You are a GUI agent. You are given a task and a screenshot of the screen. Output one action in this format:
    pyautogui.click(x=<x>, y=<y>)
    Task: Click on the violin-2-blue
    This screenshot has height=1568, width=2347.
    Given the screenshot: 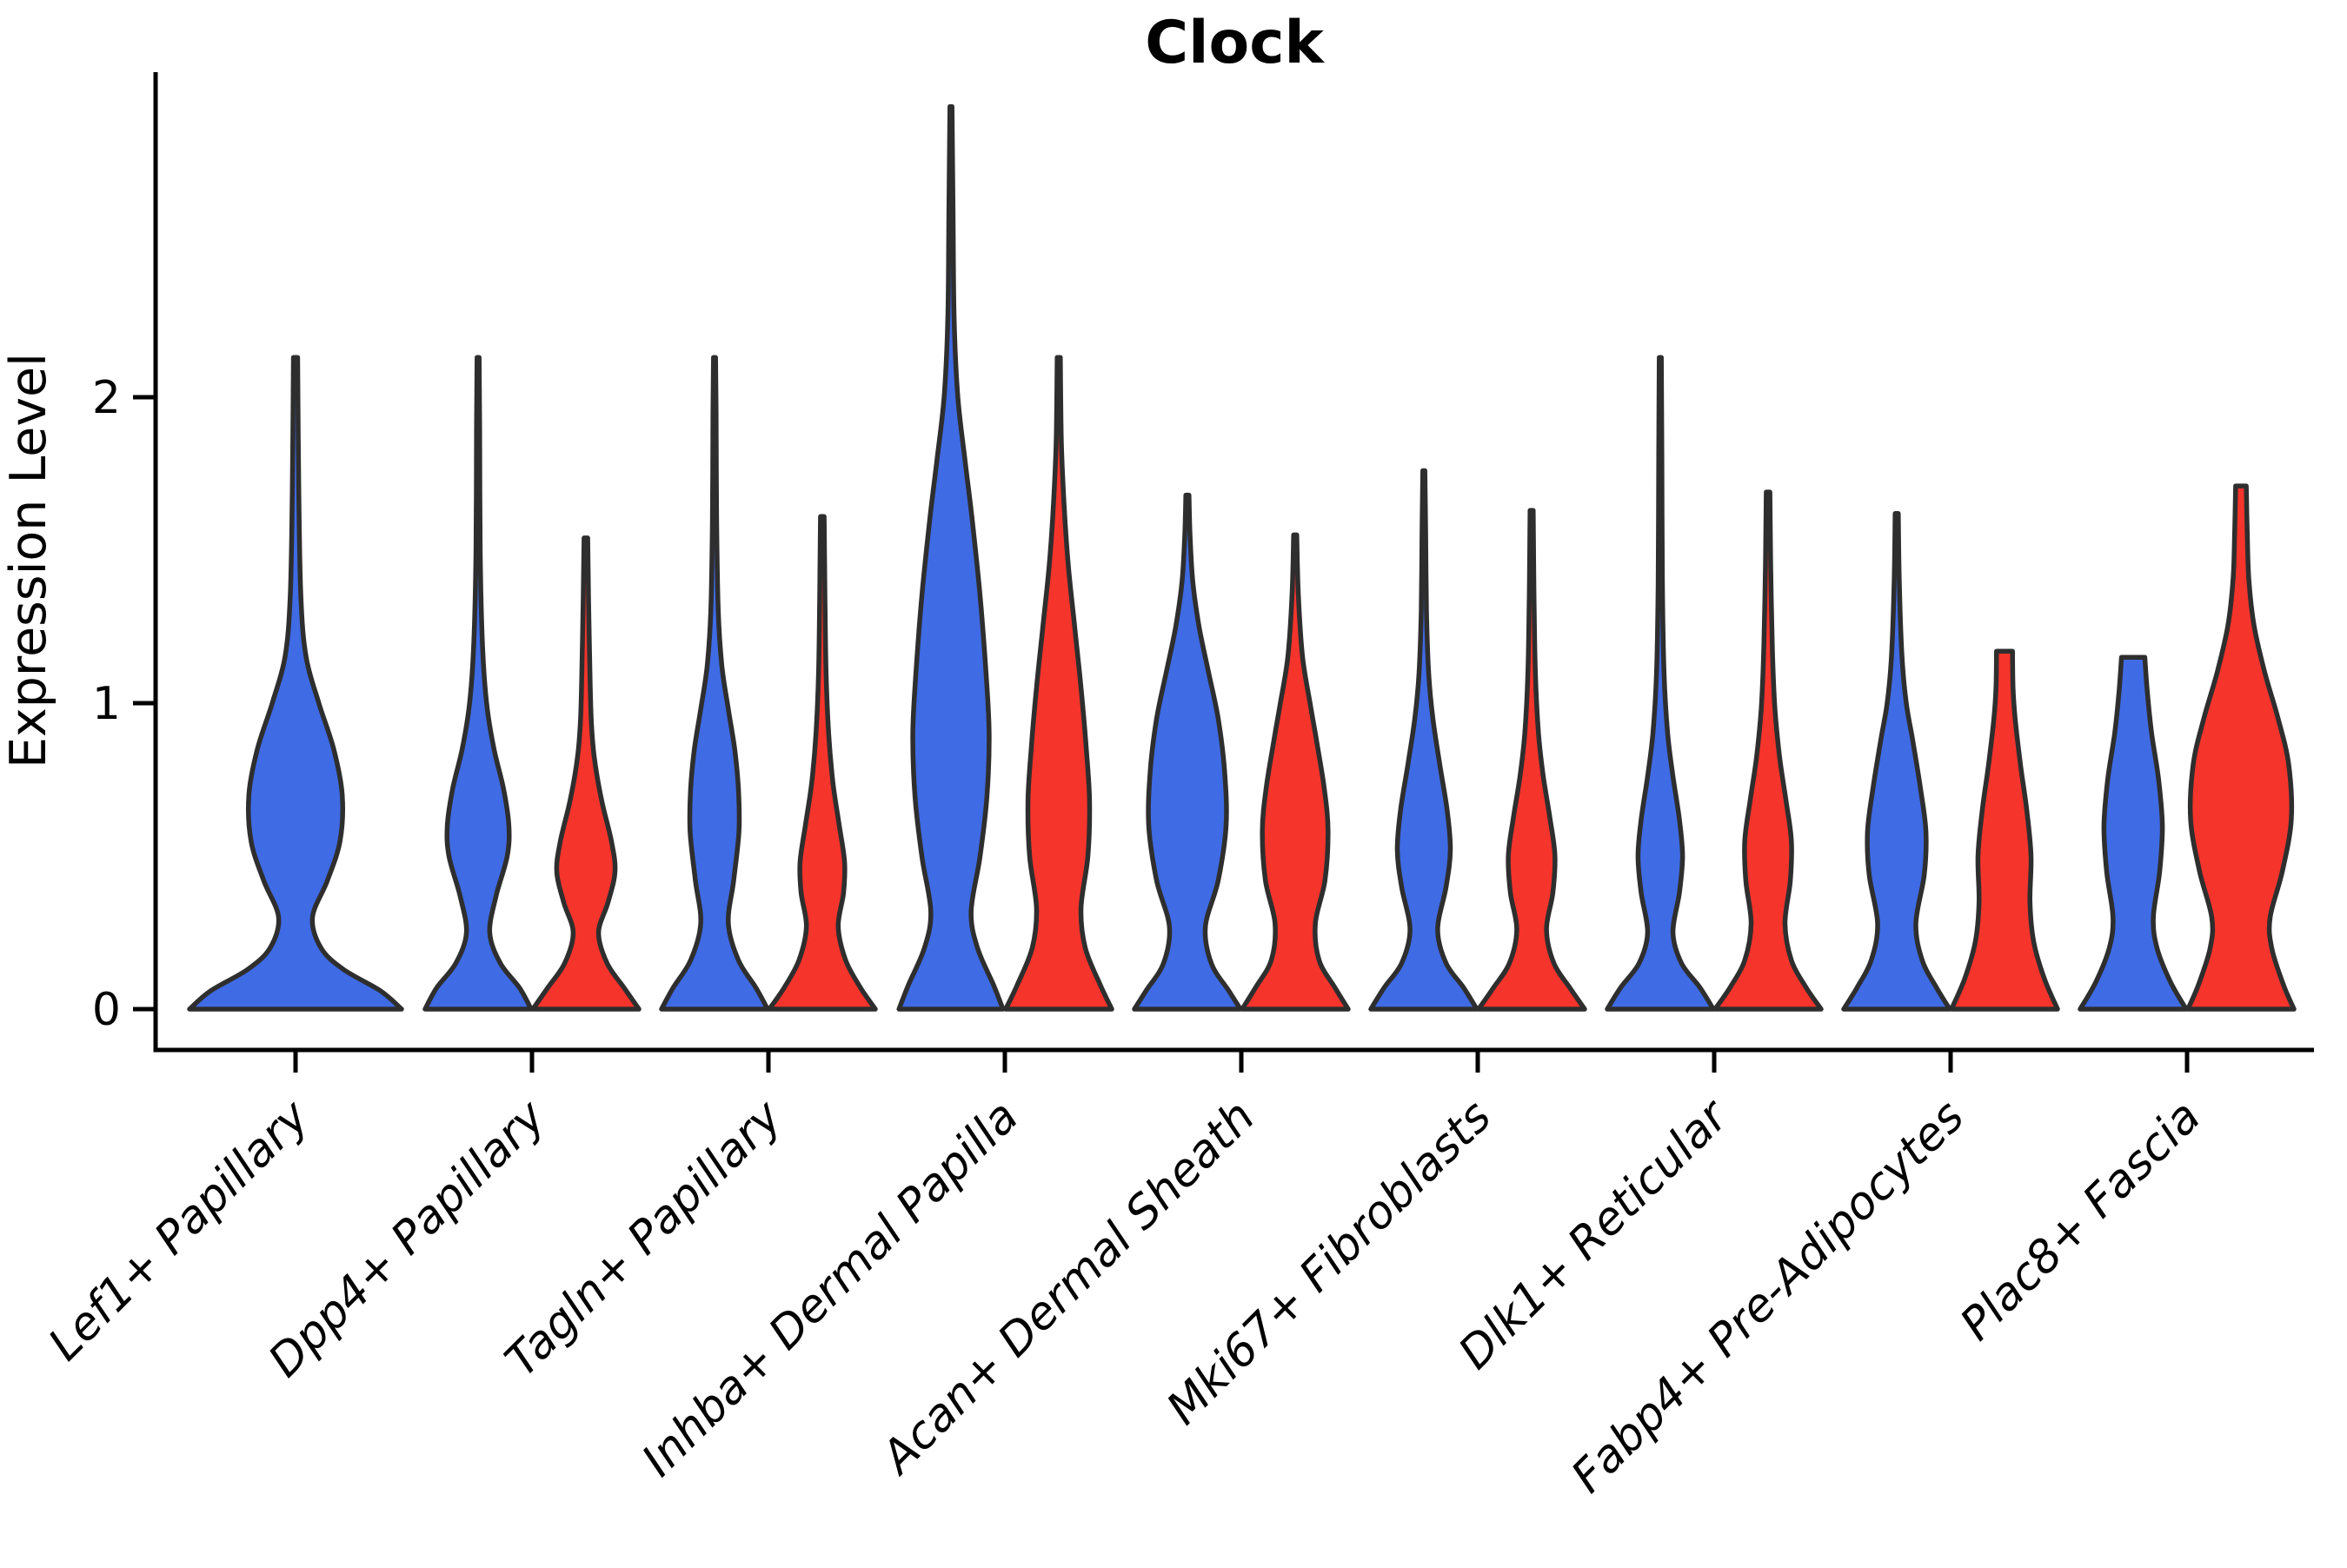 What is the action you would take?
    pyautogui.click(x=714, y=683)
    